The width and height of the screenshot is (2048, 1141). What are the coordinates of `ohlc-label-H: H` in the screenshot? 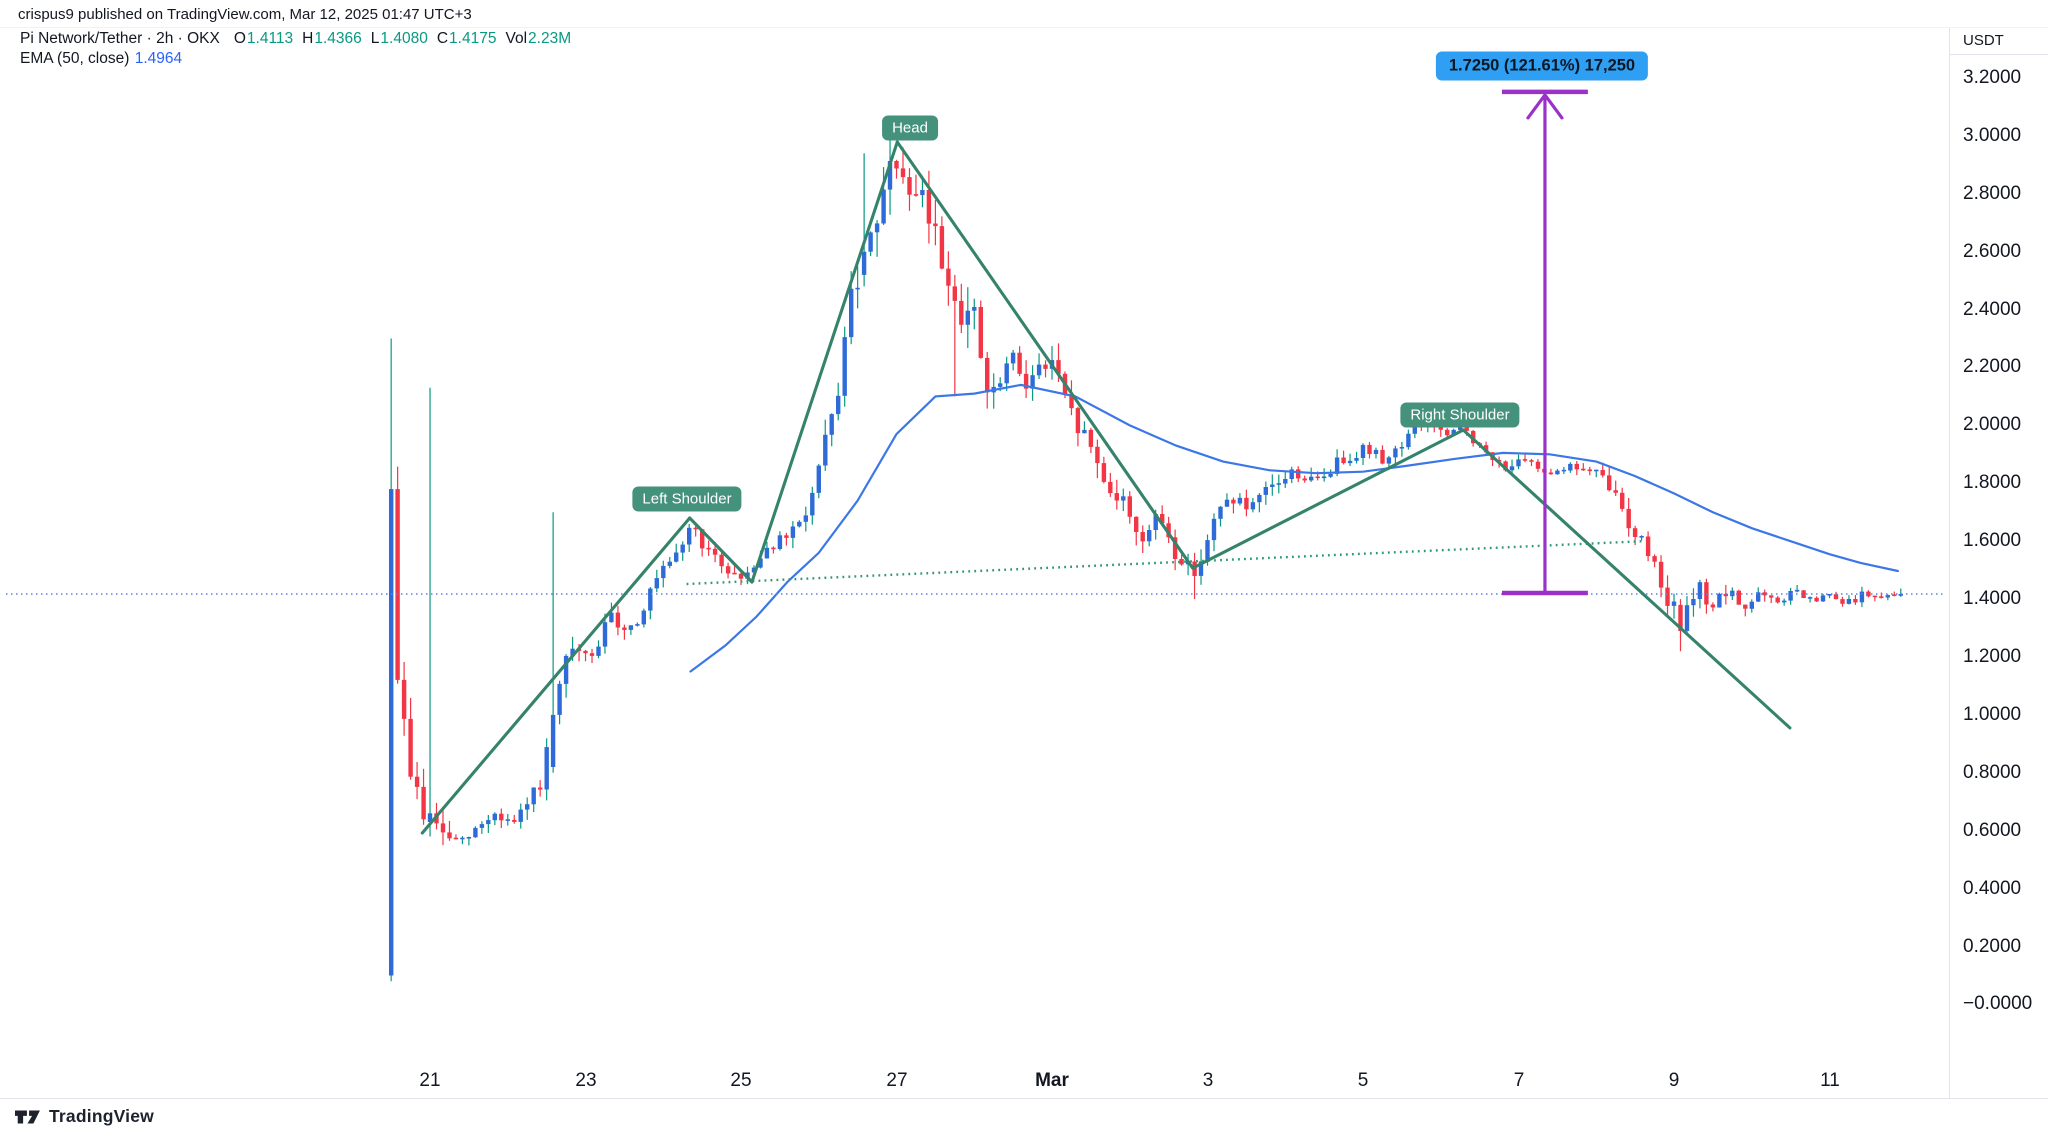 It's located at (308, 38).